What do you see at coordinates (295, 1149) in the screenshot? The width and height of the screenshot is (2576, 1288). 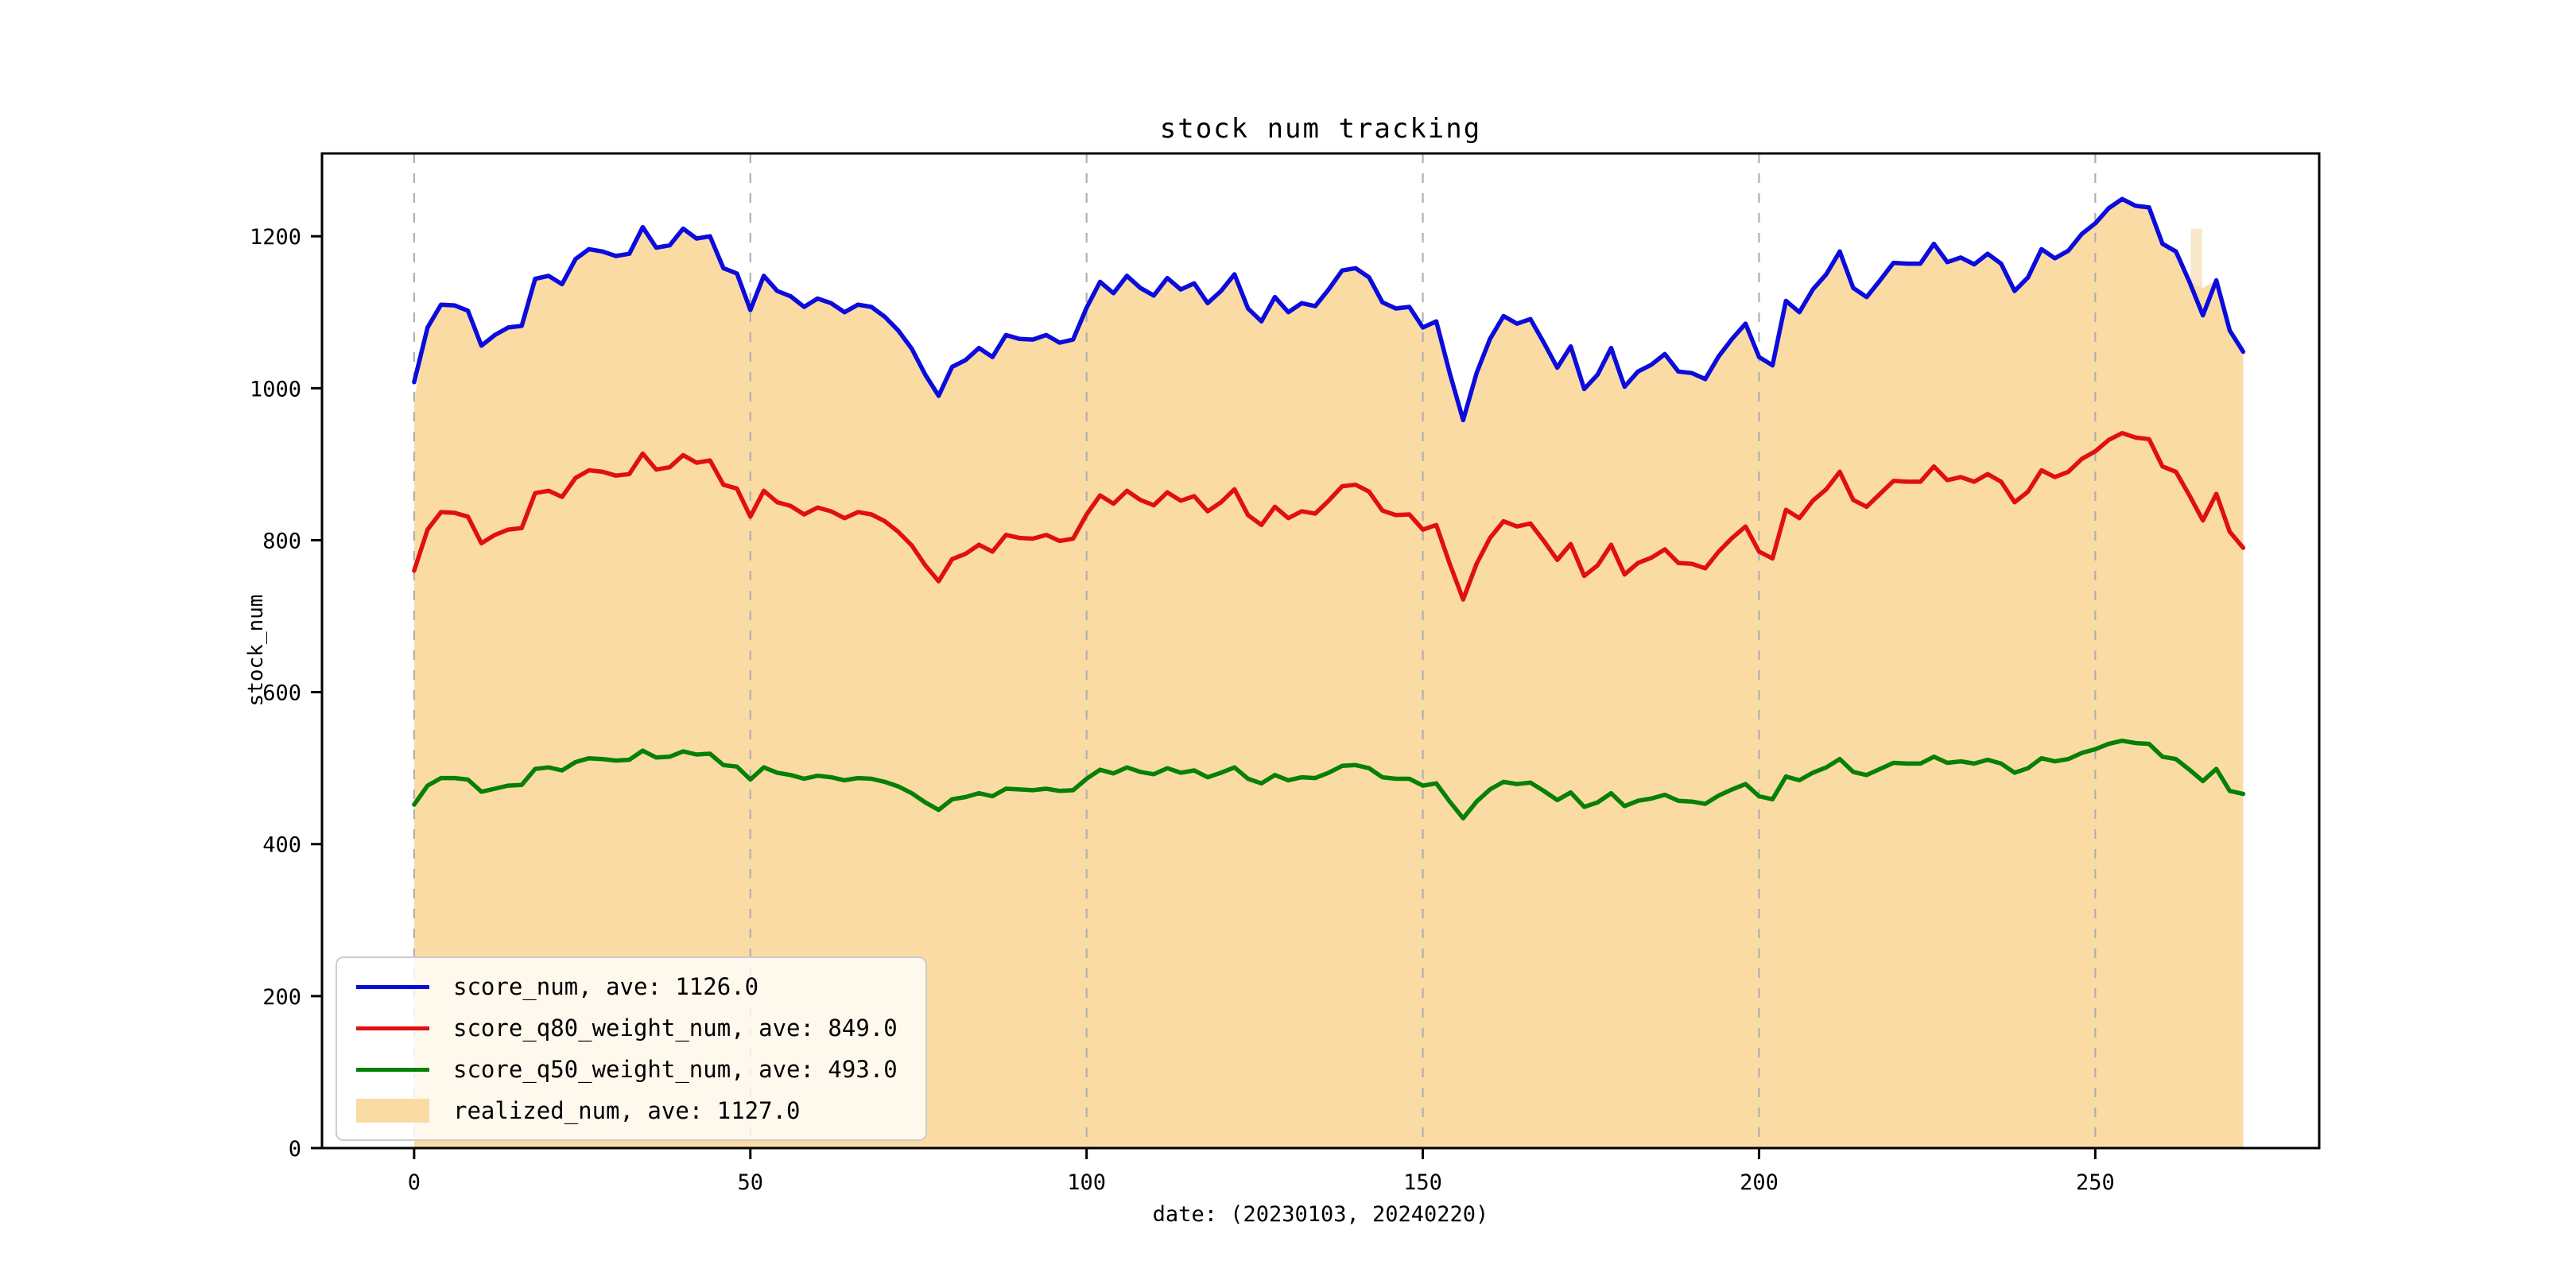 I see `y-tick-label-0: 0` at bounding box center [295, 1149].